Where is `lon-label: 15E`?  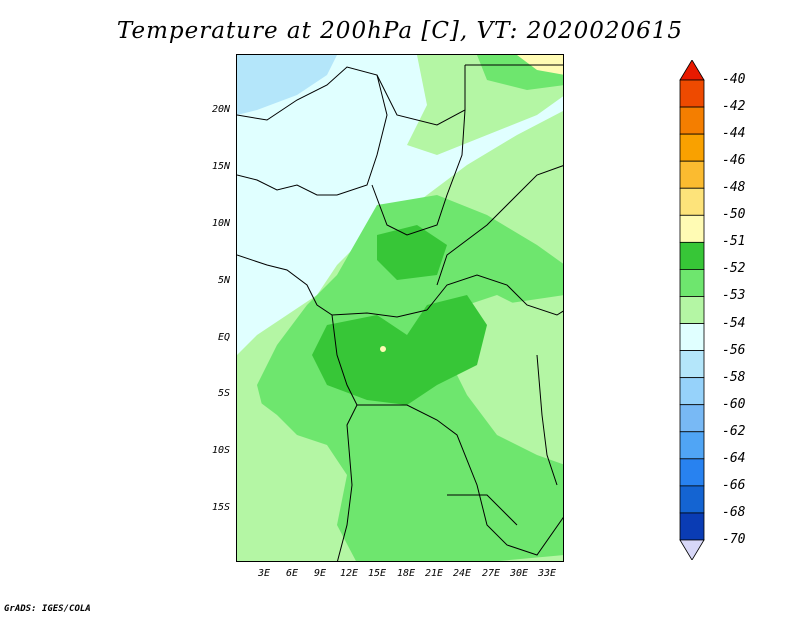 lon-label: 15E is located at coordinates (377, 573).